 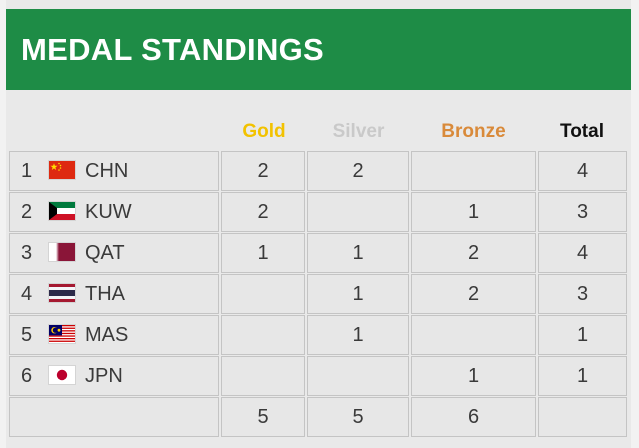 What do you see at coordinates (62, 211) in the screenshot?
I see `kuwait-flag-icon` at bounding box center [62, 211].